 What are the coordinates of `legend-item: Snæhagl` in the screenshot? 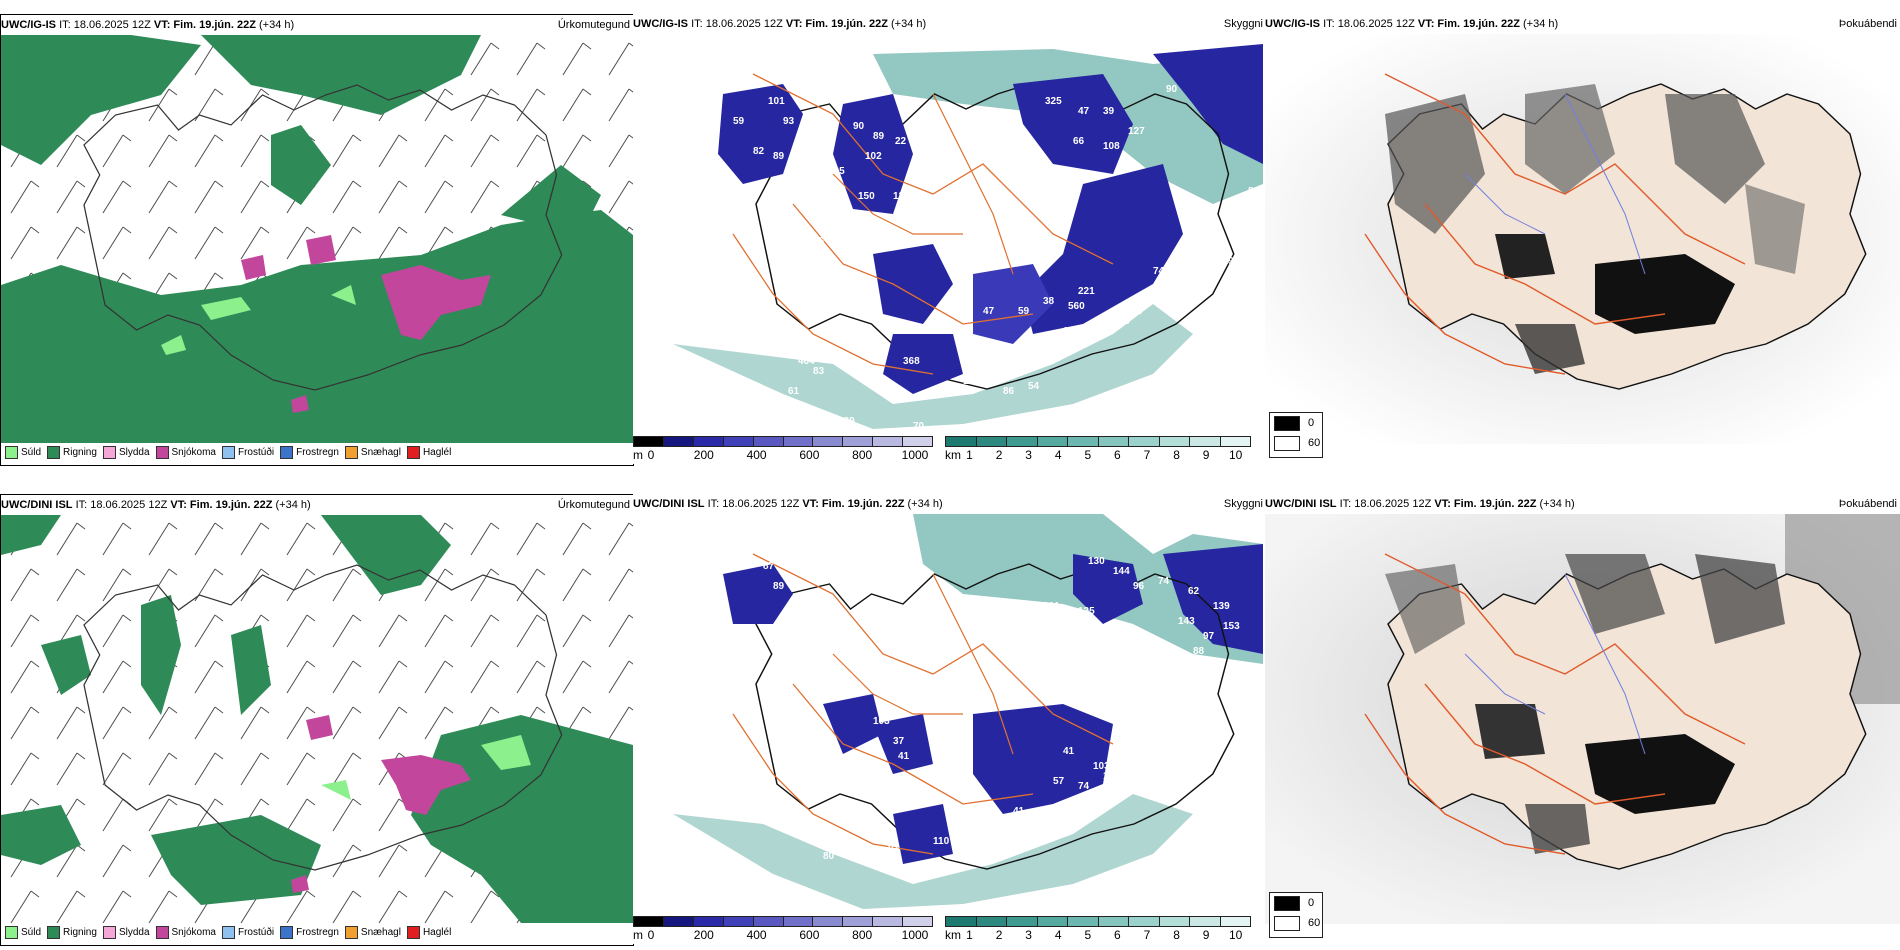 It's located at (372, 932).